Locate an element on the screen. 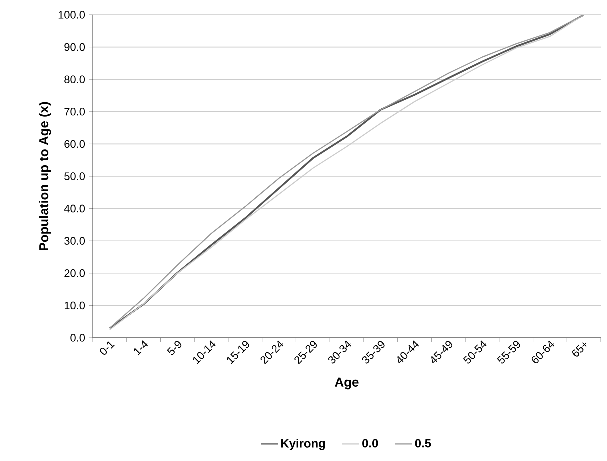  y-tick-label: 40.0 is located at coordinates (75, 208).